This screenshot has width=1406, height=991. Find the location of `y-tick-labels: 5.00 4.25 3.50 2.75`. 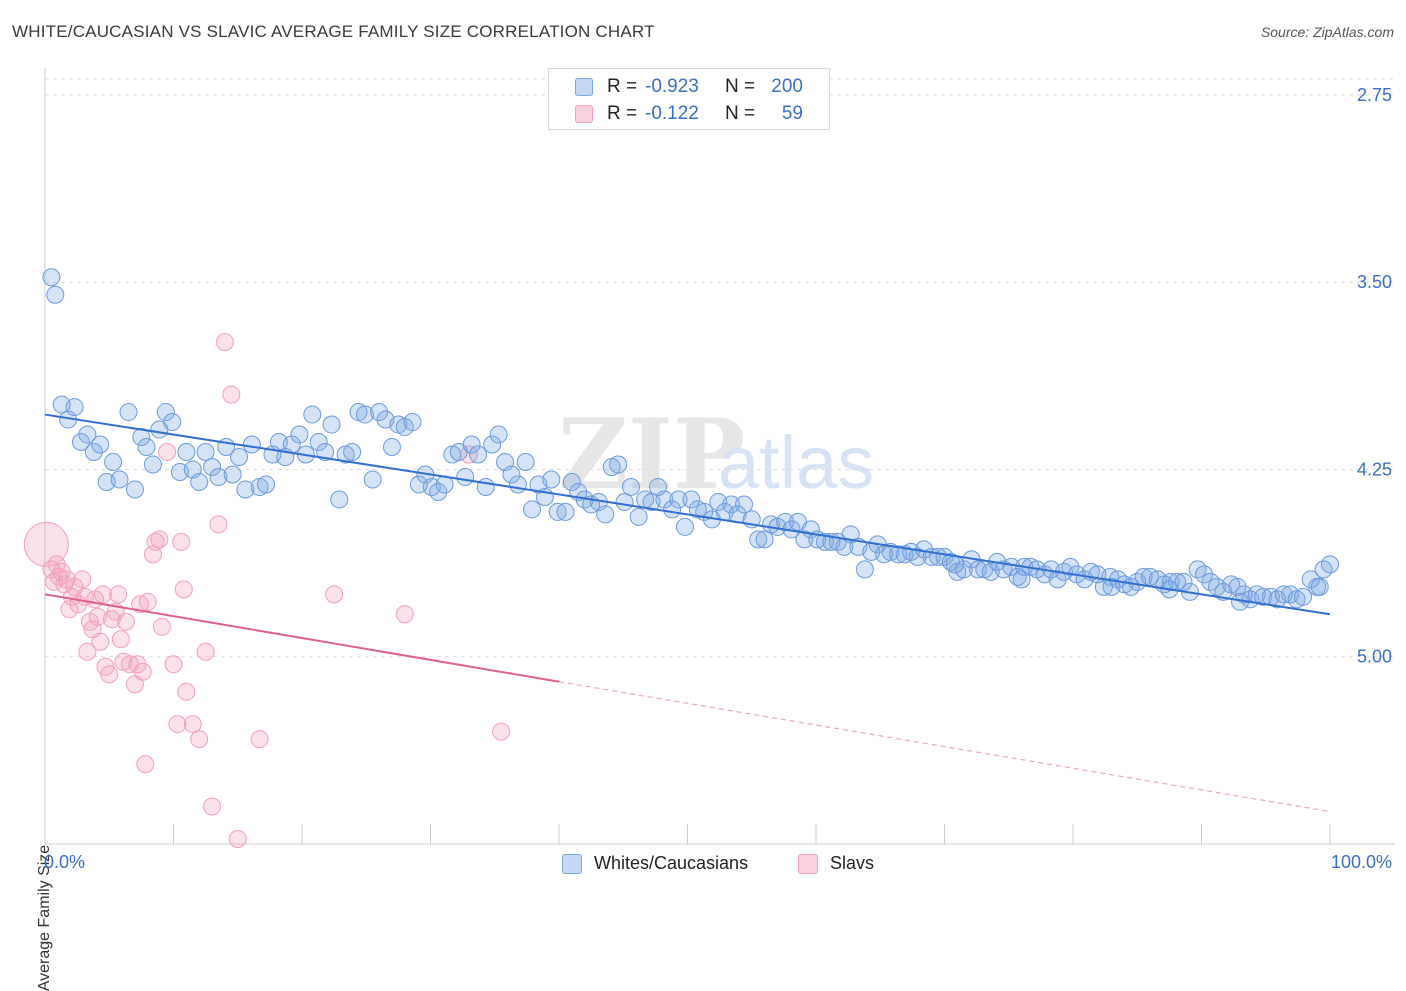

y-tick-labels: 5.00 4.25 3.50 2.75 is located at coordinates (1374, 376).